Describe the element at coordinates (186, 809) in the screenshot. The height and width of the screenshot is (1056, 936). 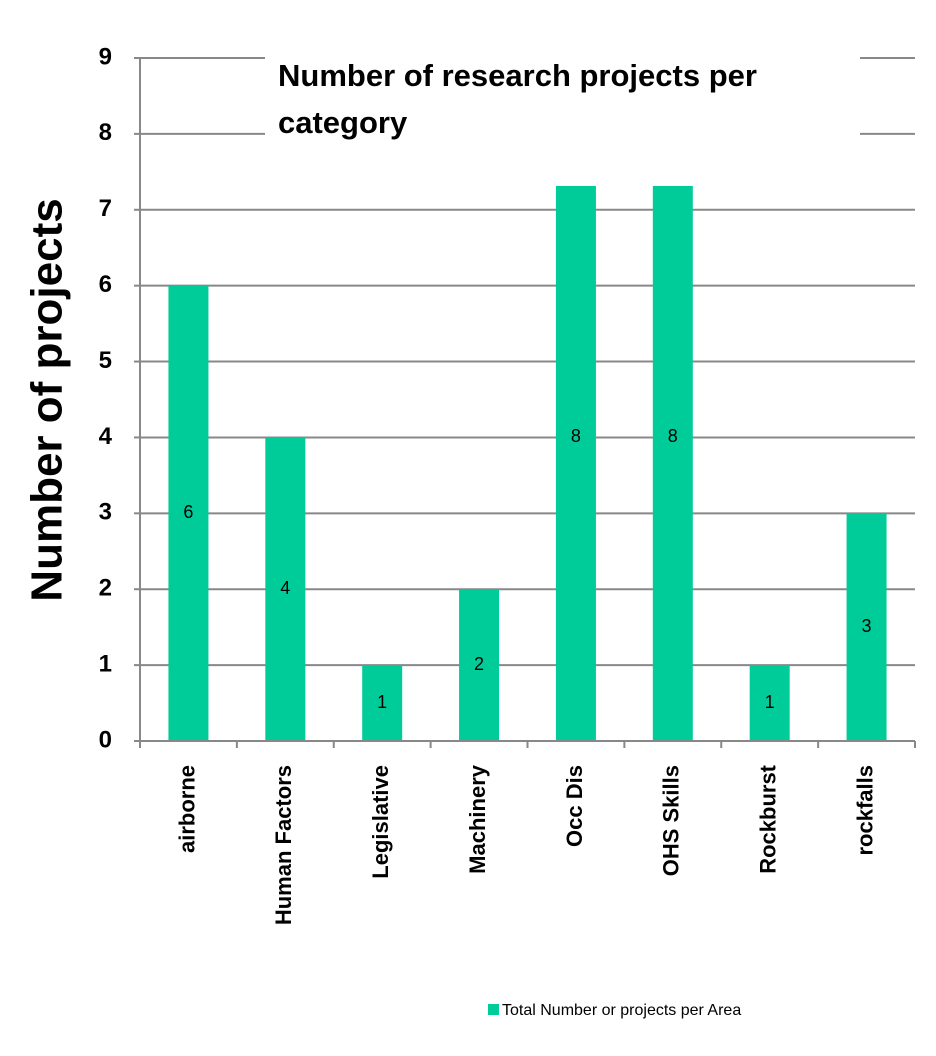
I see `x-tick-label: airborne` at that location.